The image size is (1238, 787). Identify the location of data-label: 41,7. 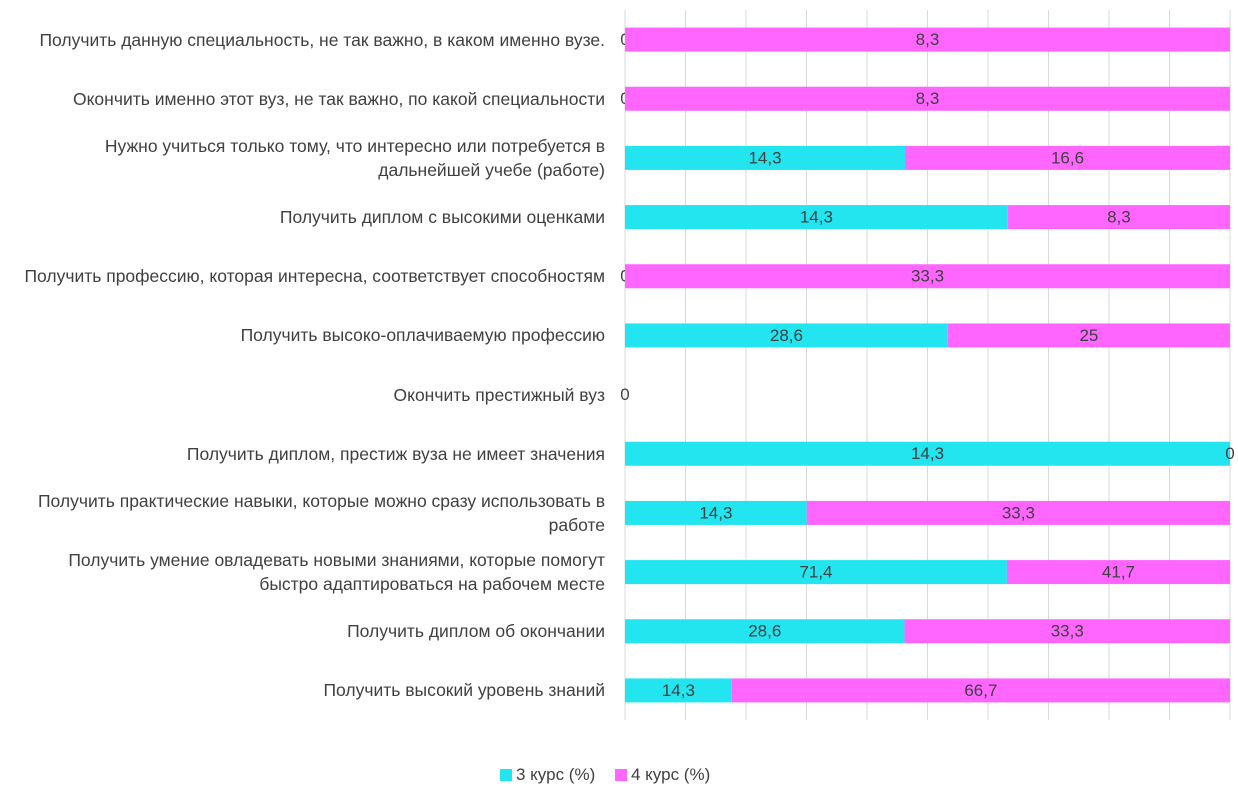
(1118, 572).